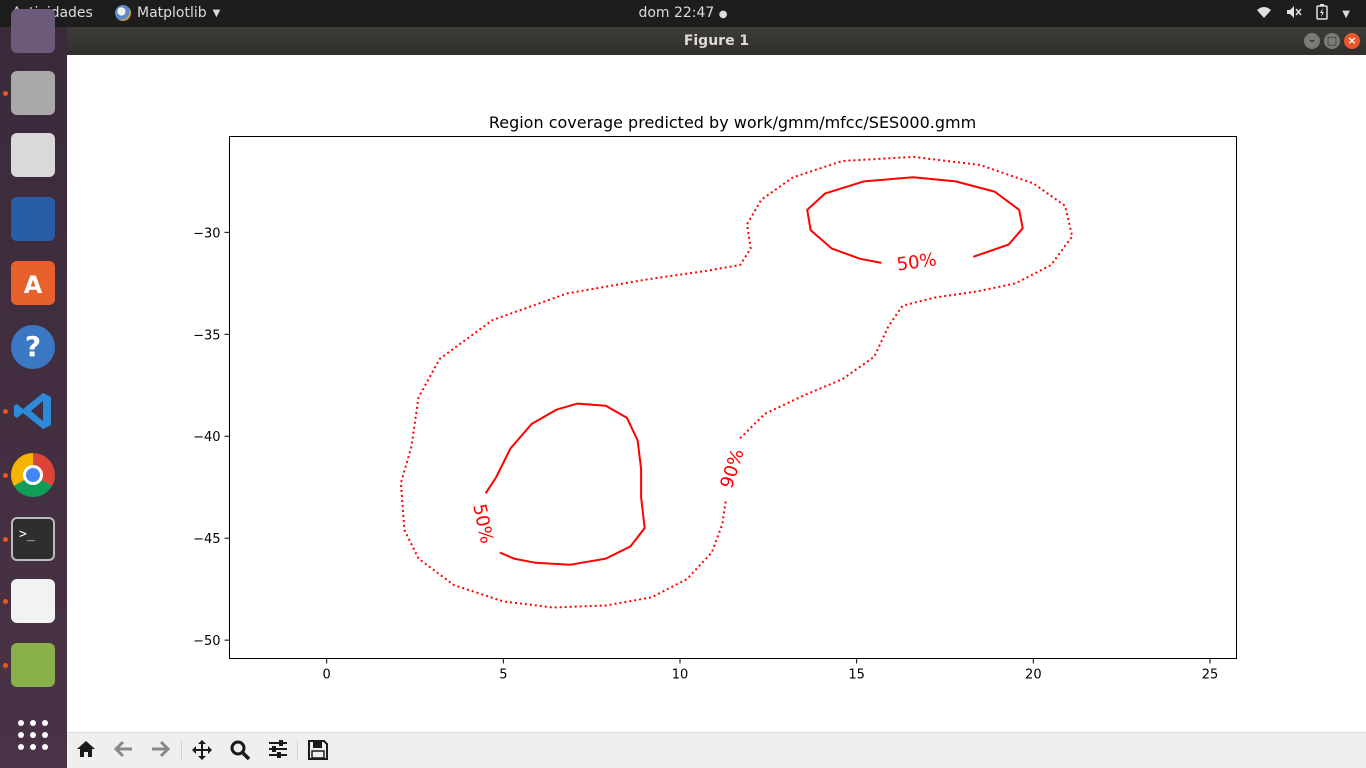 This screenshot has width=1366, height=768. Describe the element at coordinates (33, 219) in the screenshot. I see `writer-icon` at that location.